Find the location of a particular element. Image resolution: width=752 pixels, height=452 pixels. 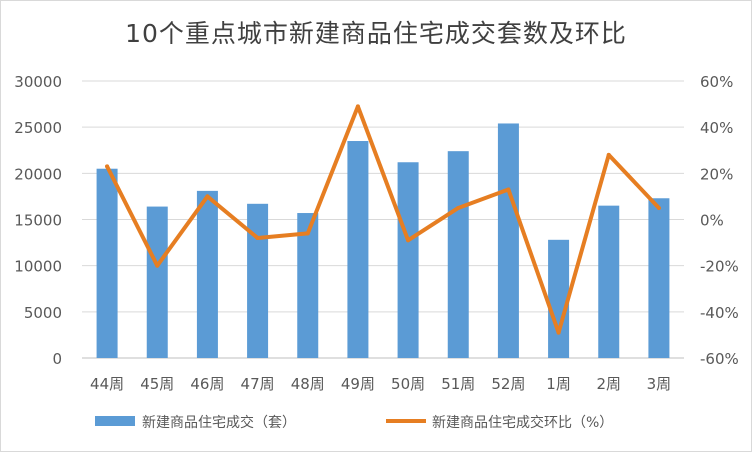

left-tick-label: 10000 is located at coordinates (38, 267).